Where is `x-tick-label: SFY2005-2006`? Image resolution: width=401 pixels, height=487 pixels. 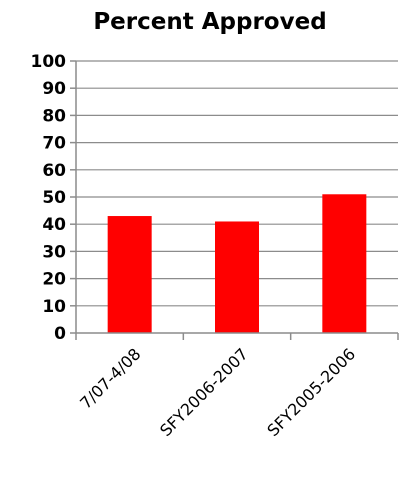 x-tick-label: SFY2005-2006 is located at coordinates (311, 392).